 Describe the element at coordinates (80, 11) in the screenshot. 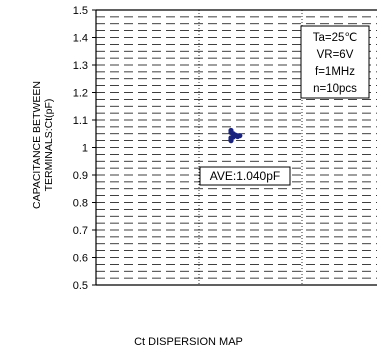

I see `y-tick-label: 1.5` at that location.